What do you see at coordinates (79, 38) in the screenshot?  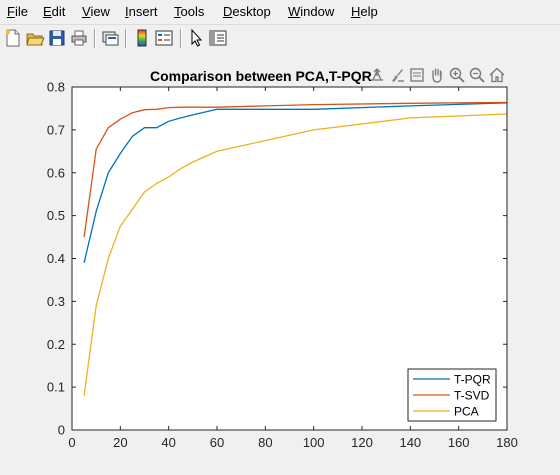 I see `print-icon` at bounding box center [79, 38].